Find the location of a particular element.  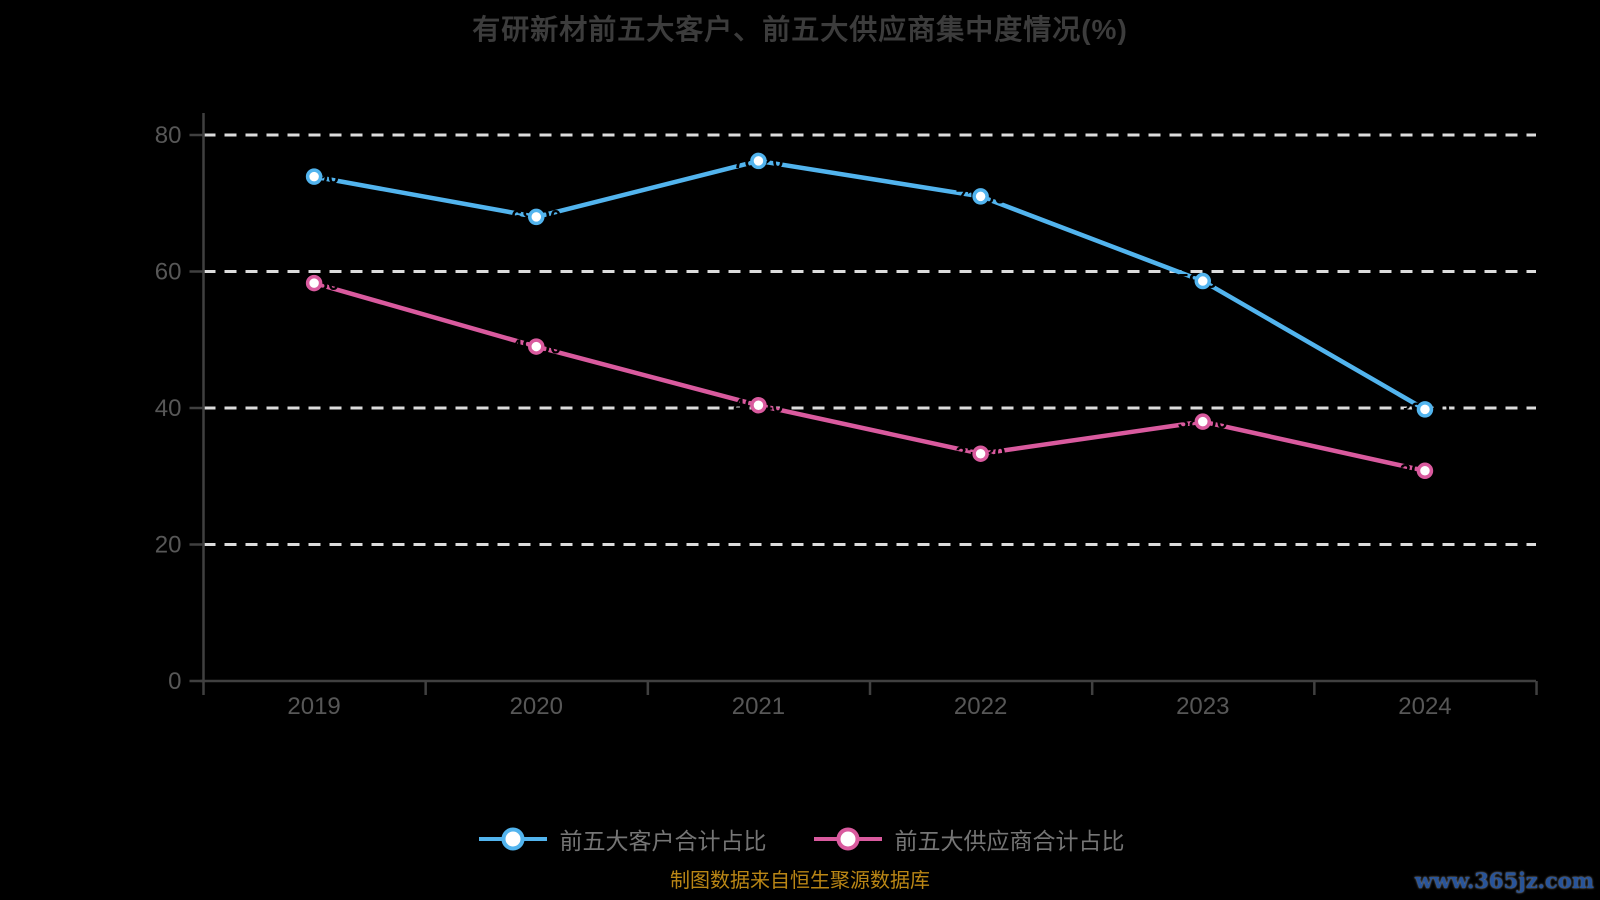

x-tick-label: 2022 is located at coordinates (980, 706).